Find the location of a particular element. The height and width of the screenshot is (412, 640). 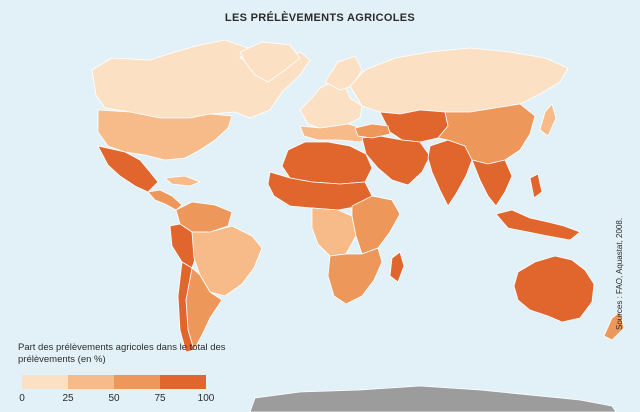

legend-bar is located at coordinates (114, 382).